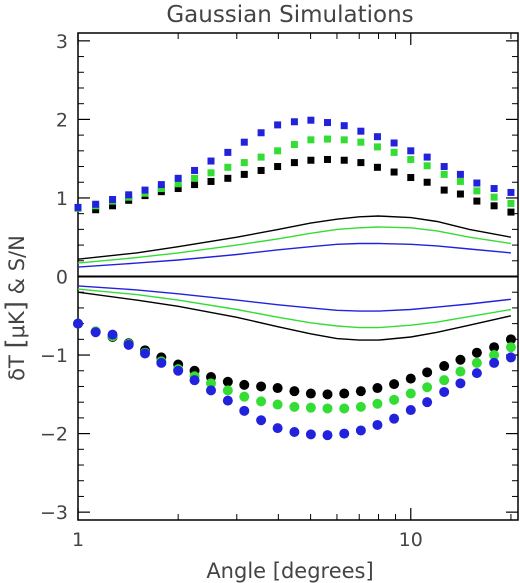 This screenshot has width=520, height=583. I want to click on line-series-black, so click(294, 237).